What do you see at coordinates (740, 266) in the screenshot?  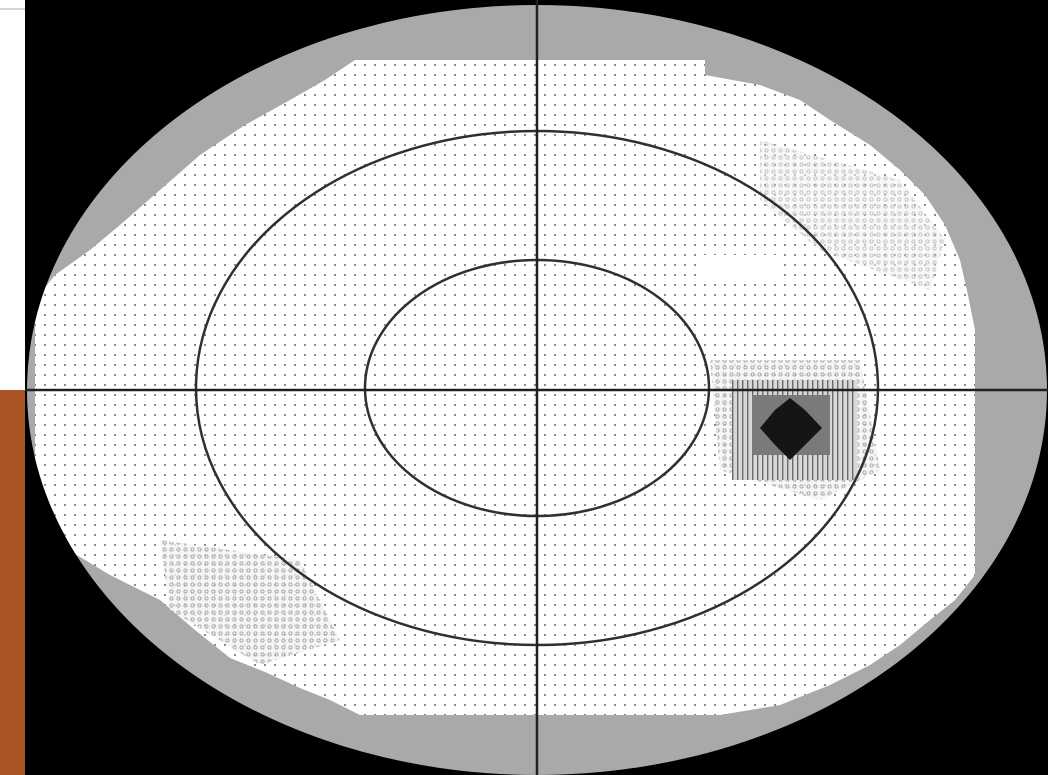 I see `clear-patch` at bounding box center [740, 266].